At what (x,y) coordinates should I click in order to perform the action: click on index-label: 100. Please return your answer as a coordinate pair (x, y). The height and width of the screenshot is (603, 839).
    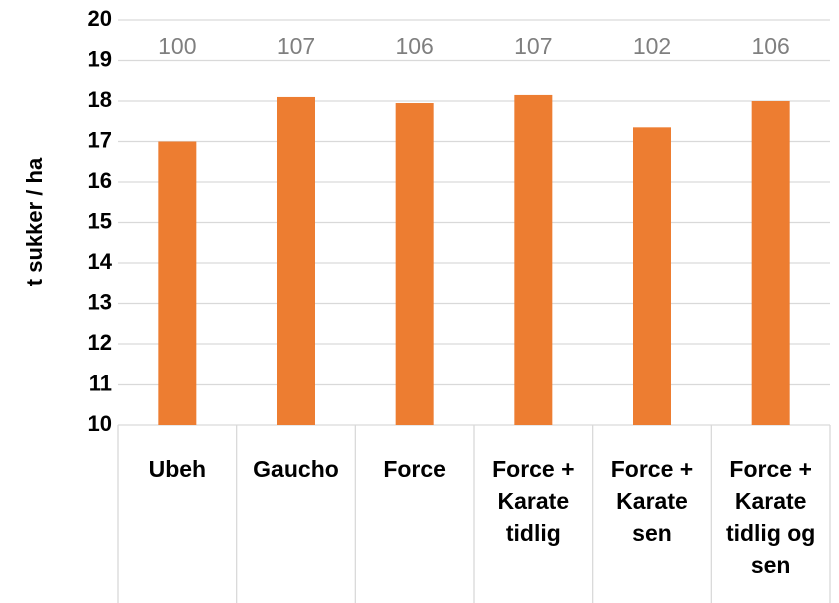
    Looking at the image, I should click on (177, 46).